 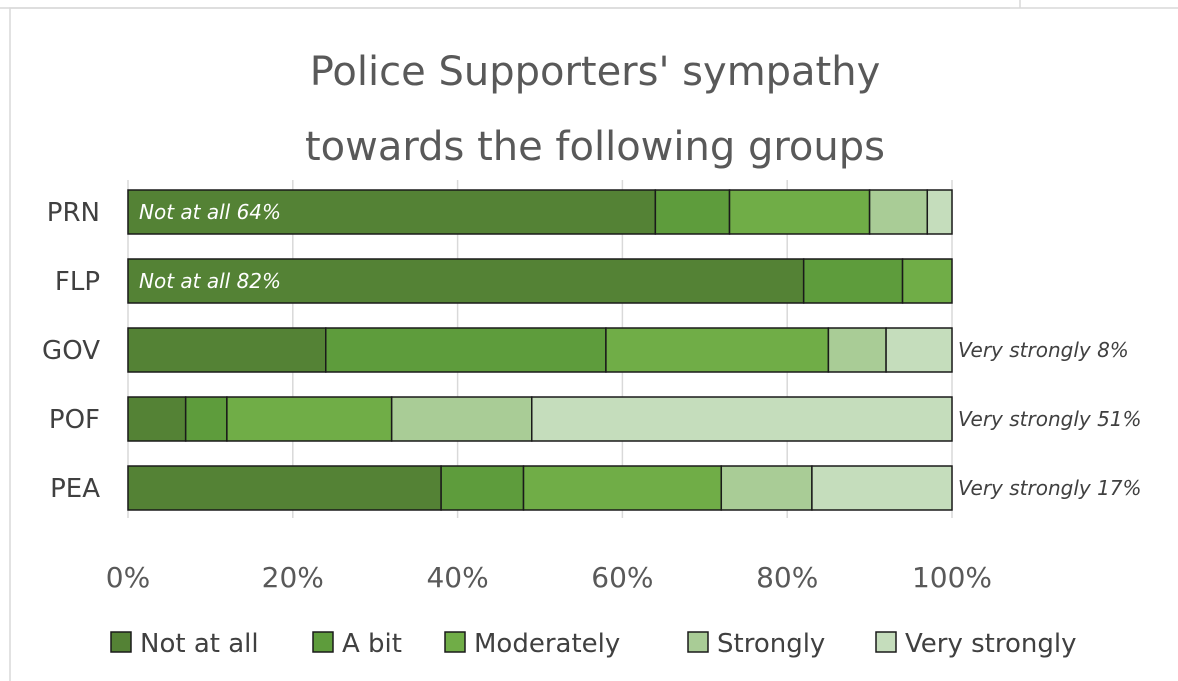 What do you see at coordinates (547, 644) in the screenshot?
I see `legend-label: Moderately` at bounding box center [547, 644].